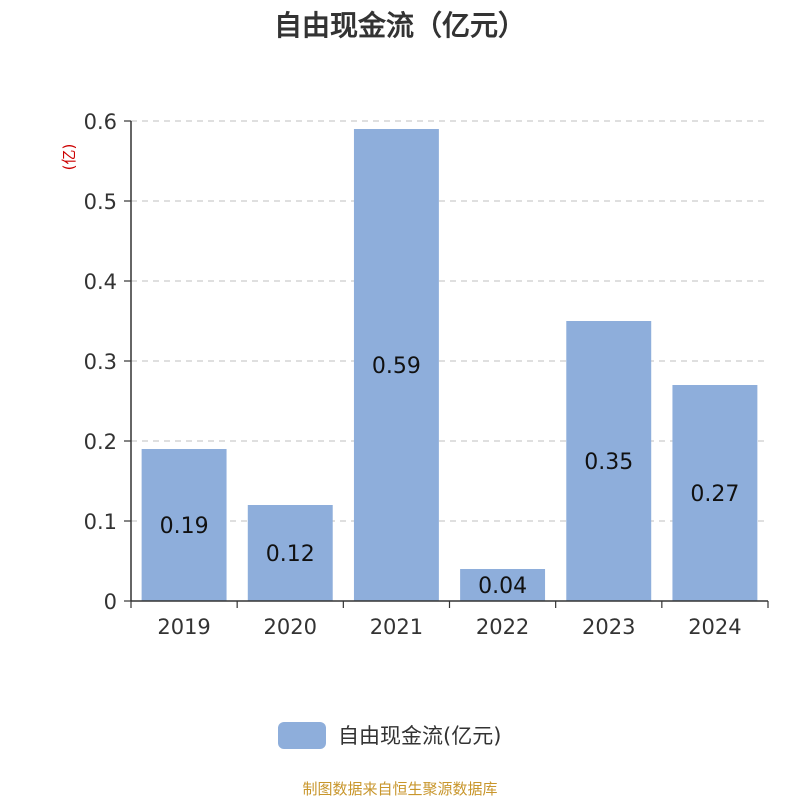  Describe the element at coordinates (396, 627) in the screenshot. I see `x-tick-label-2021: 2021` at that location.